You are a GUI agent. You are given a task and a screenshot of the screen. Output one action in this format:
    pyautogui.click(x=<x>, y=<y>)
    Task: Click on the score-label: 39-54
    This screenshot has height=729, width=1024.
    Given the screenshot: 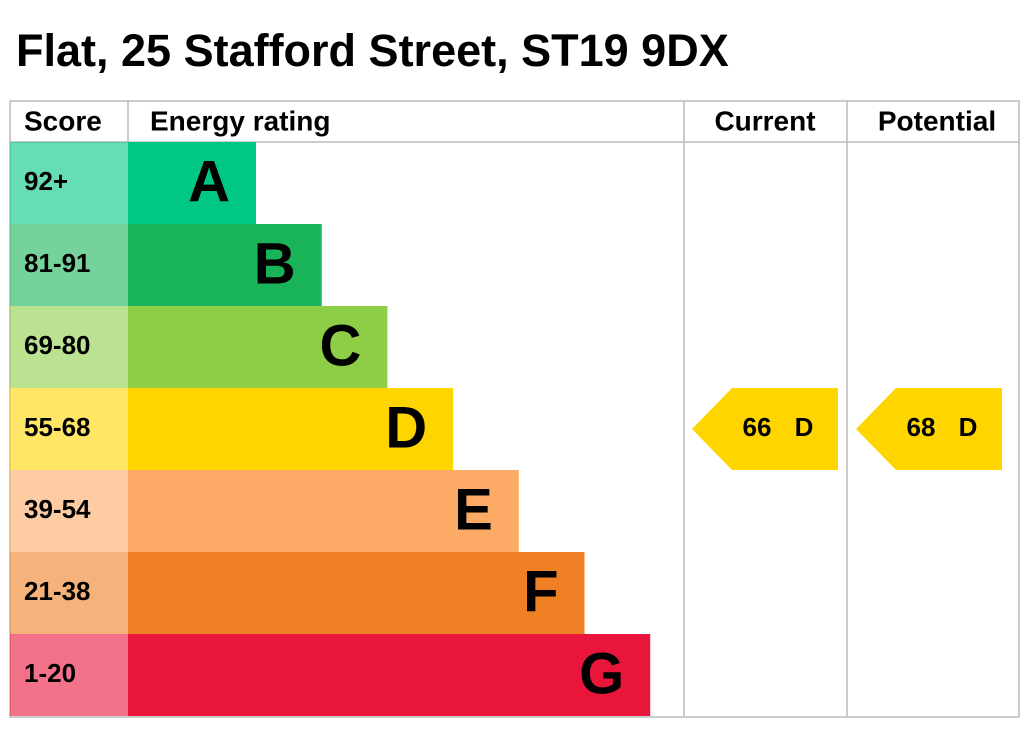 What is the action you would take?
    pyautogui.click(x=57, y=509)
    